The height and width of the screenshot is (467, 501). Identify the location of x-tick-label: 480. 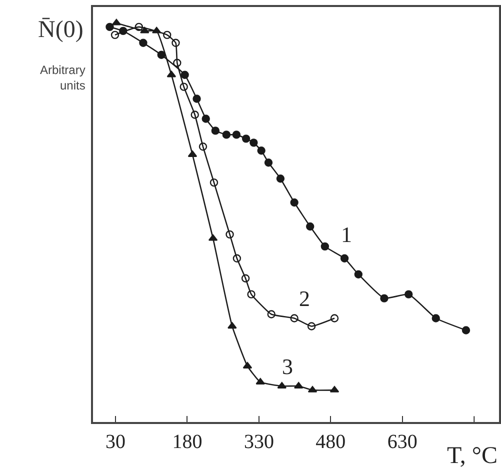
(331, 442).